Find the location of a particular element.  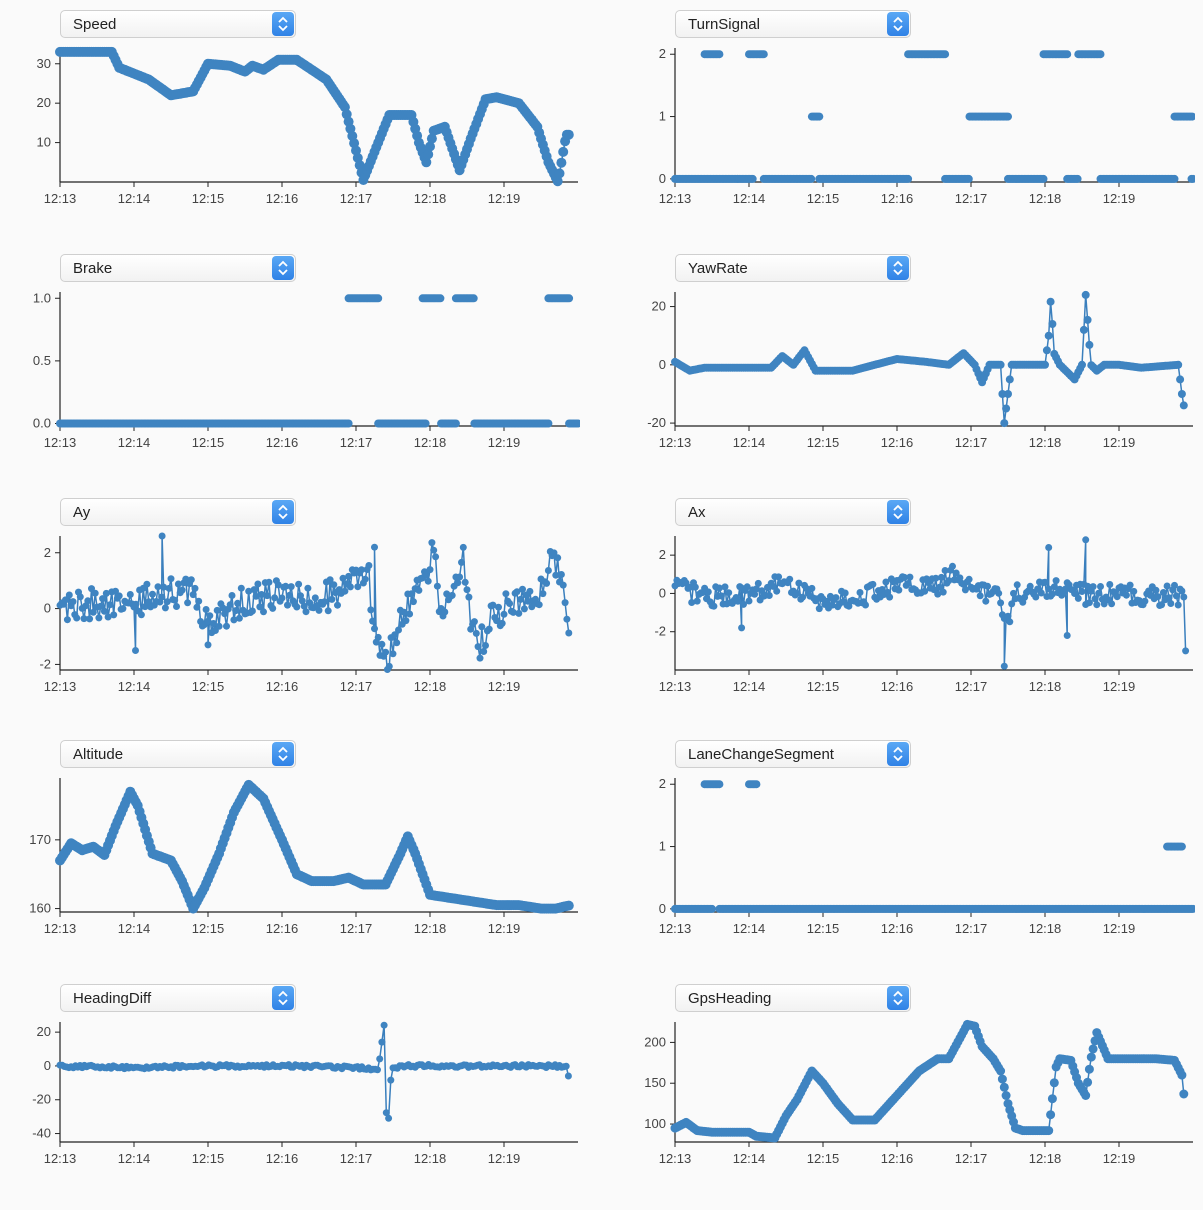

signal-select-yawrate: YawRate is located at coordinates (793, 268).